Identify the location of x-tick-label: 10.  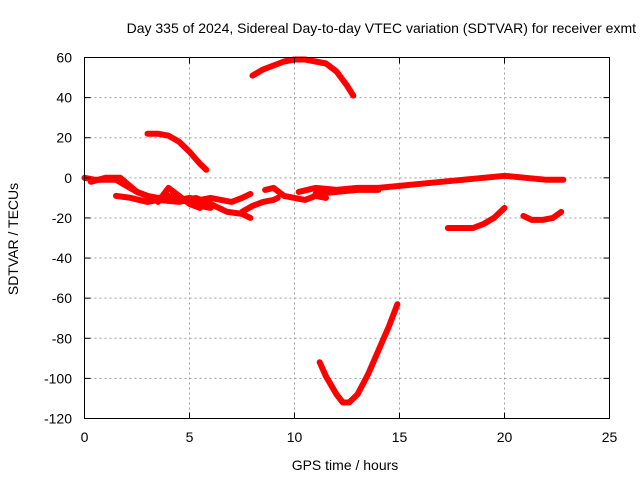
(295, 437).